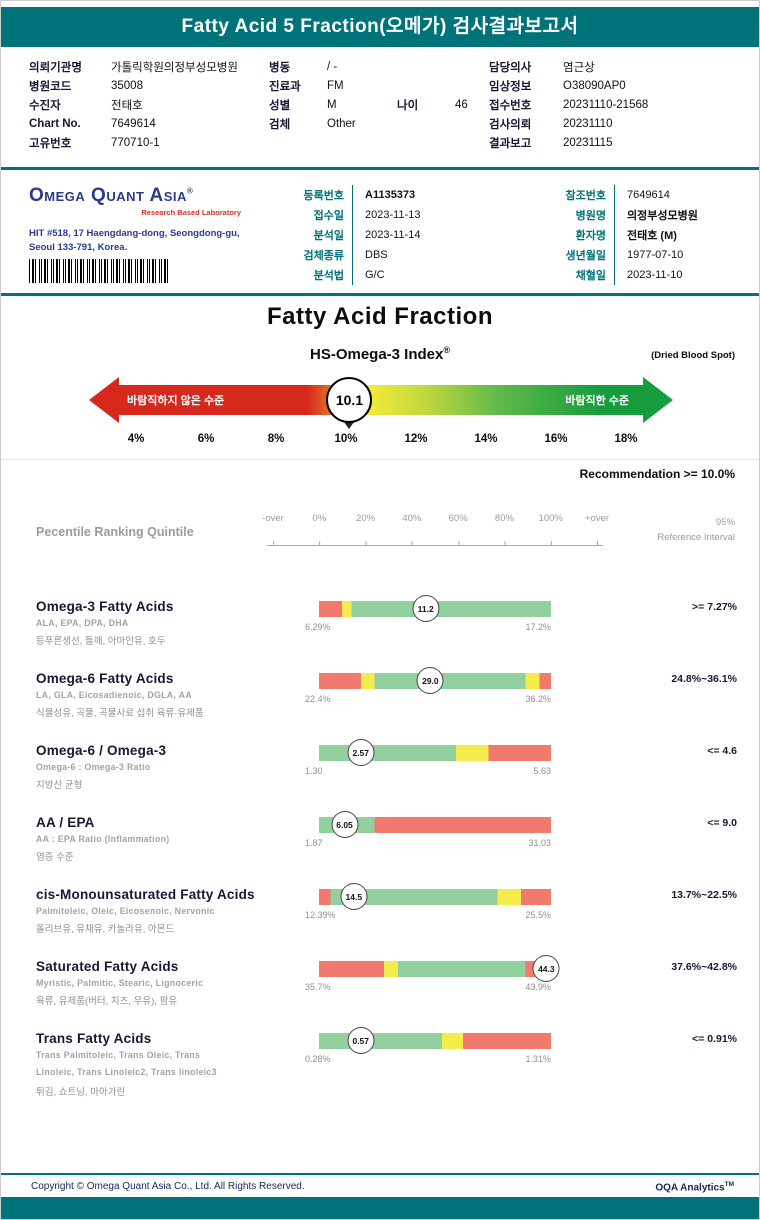 The height and width of the screenshot is (1220, 760). What do you see at coordinates (365, 529) in the screenshot?
I see `scale-tick: 20%` at bounding box center [365, 529].